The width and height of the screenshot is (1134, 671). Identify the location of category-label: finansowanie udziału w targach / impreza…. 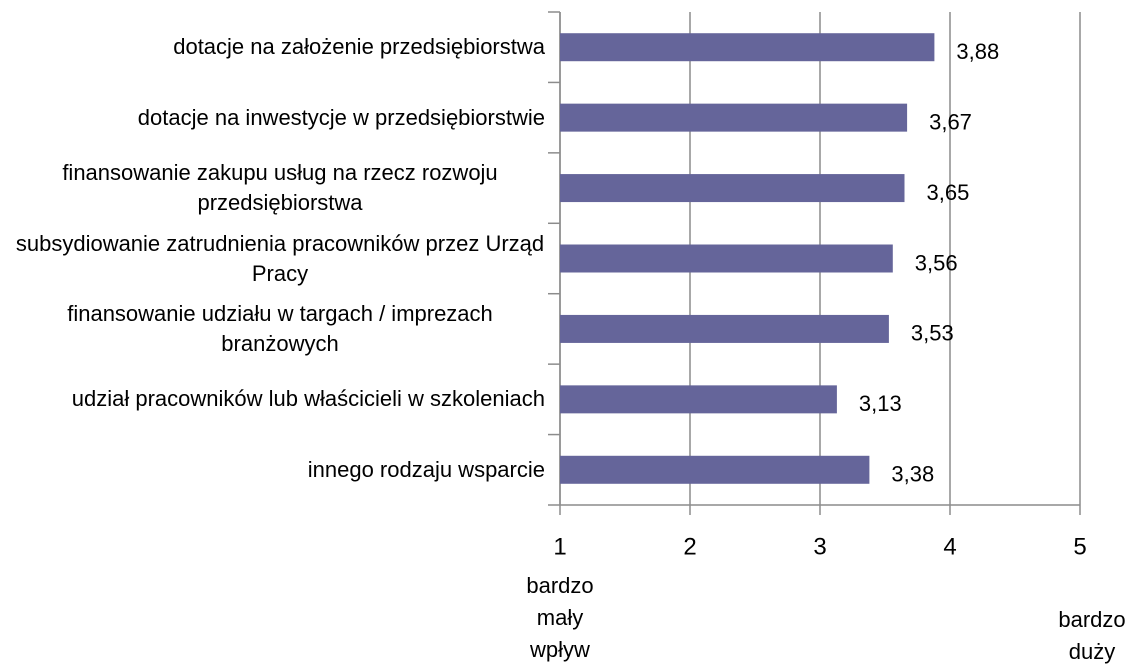
(280, 328).